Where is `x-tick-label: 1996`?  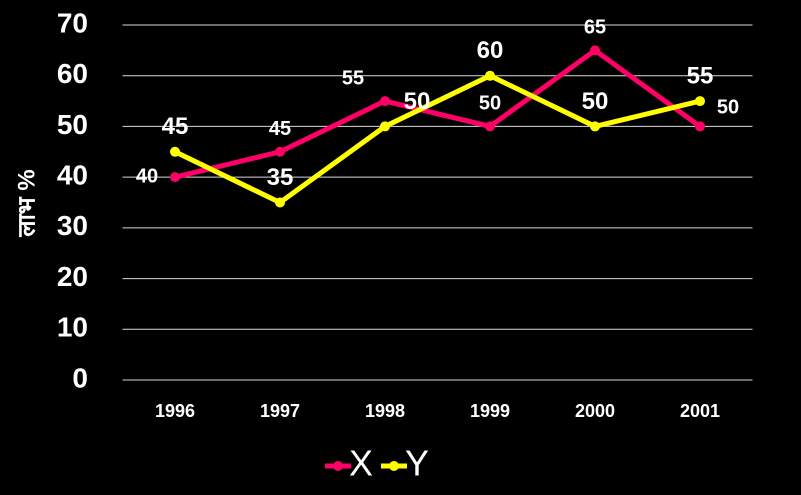 x-tick-label: 1996 is located at coordinates (175, 411).